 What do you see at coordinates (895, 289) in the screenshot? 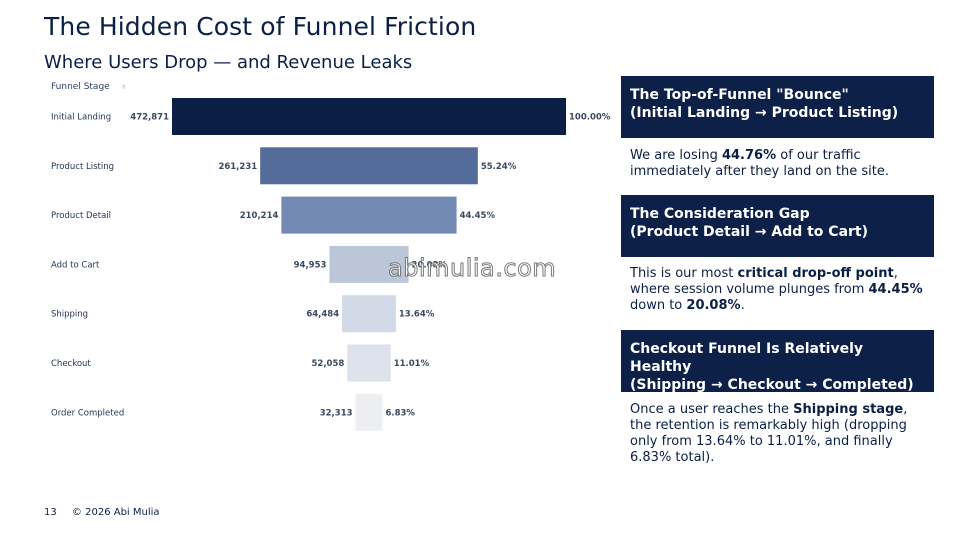
I see `highlight-text-3: 44.45%` at bounding box center [895, 289].